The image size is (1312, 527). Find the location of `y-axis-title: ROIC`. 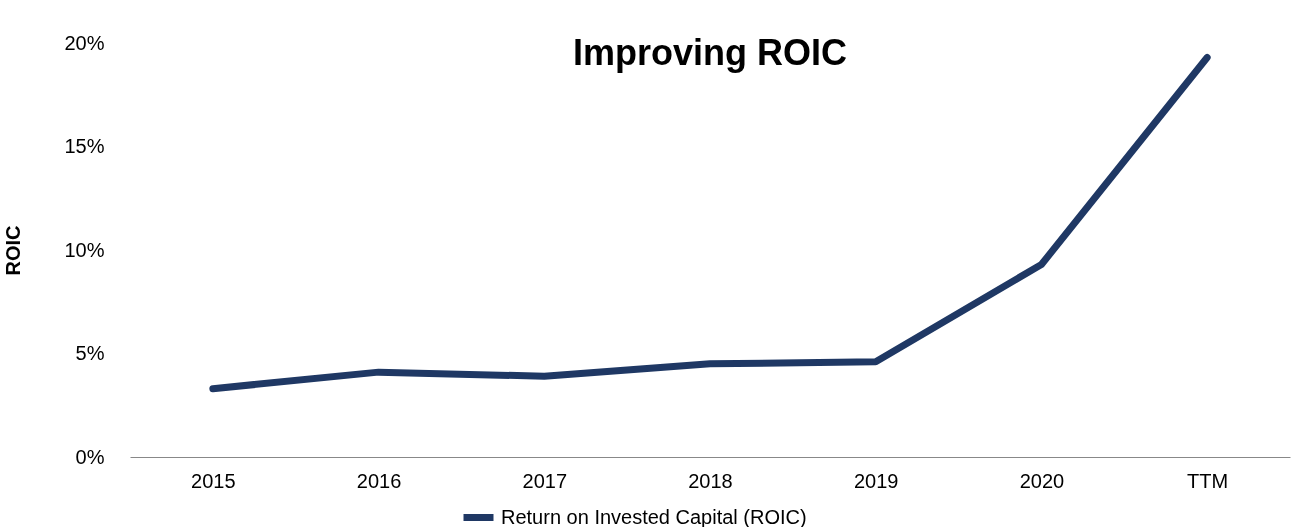

y-axis-title: ROIC is located at coordinates (13, 250).